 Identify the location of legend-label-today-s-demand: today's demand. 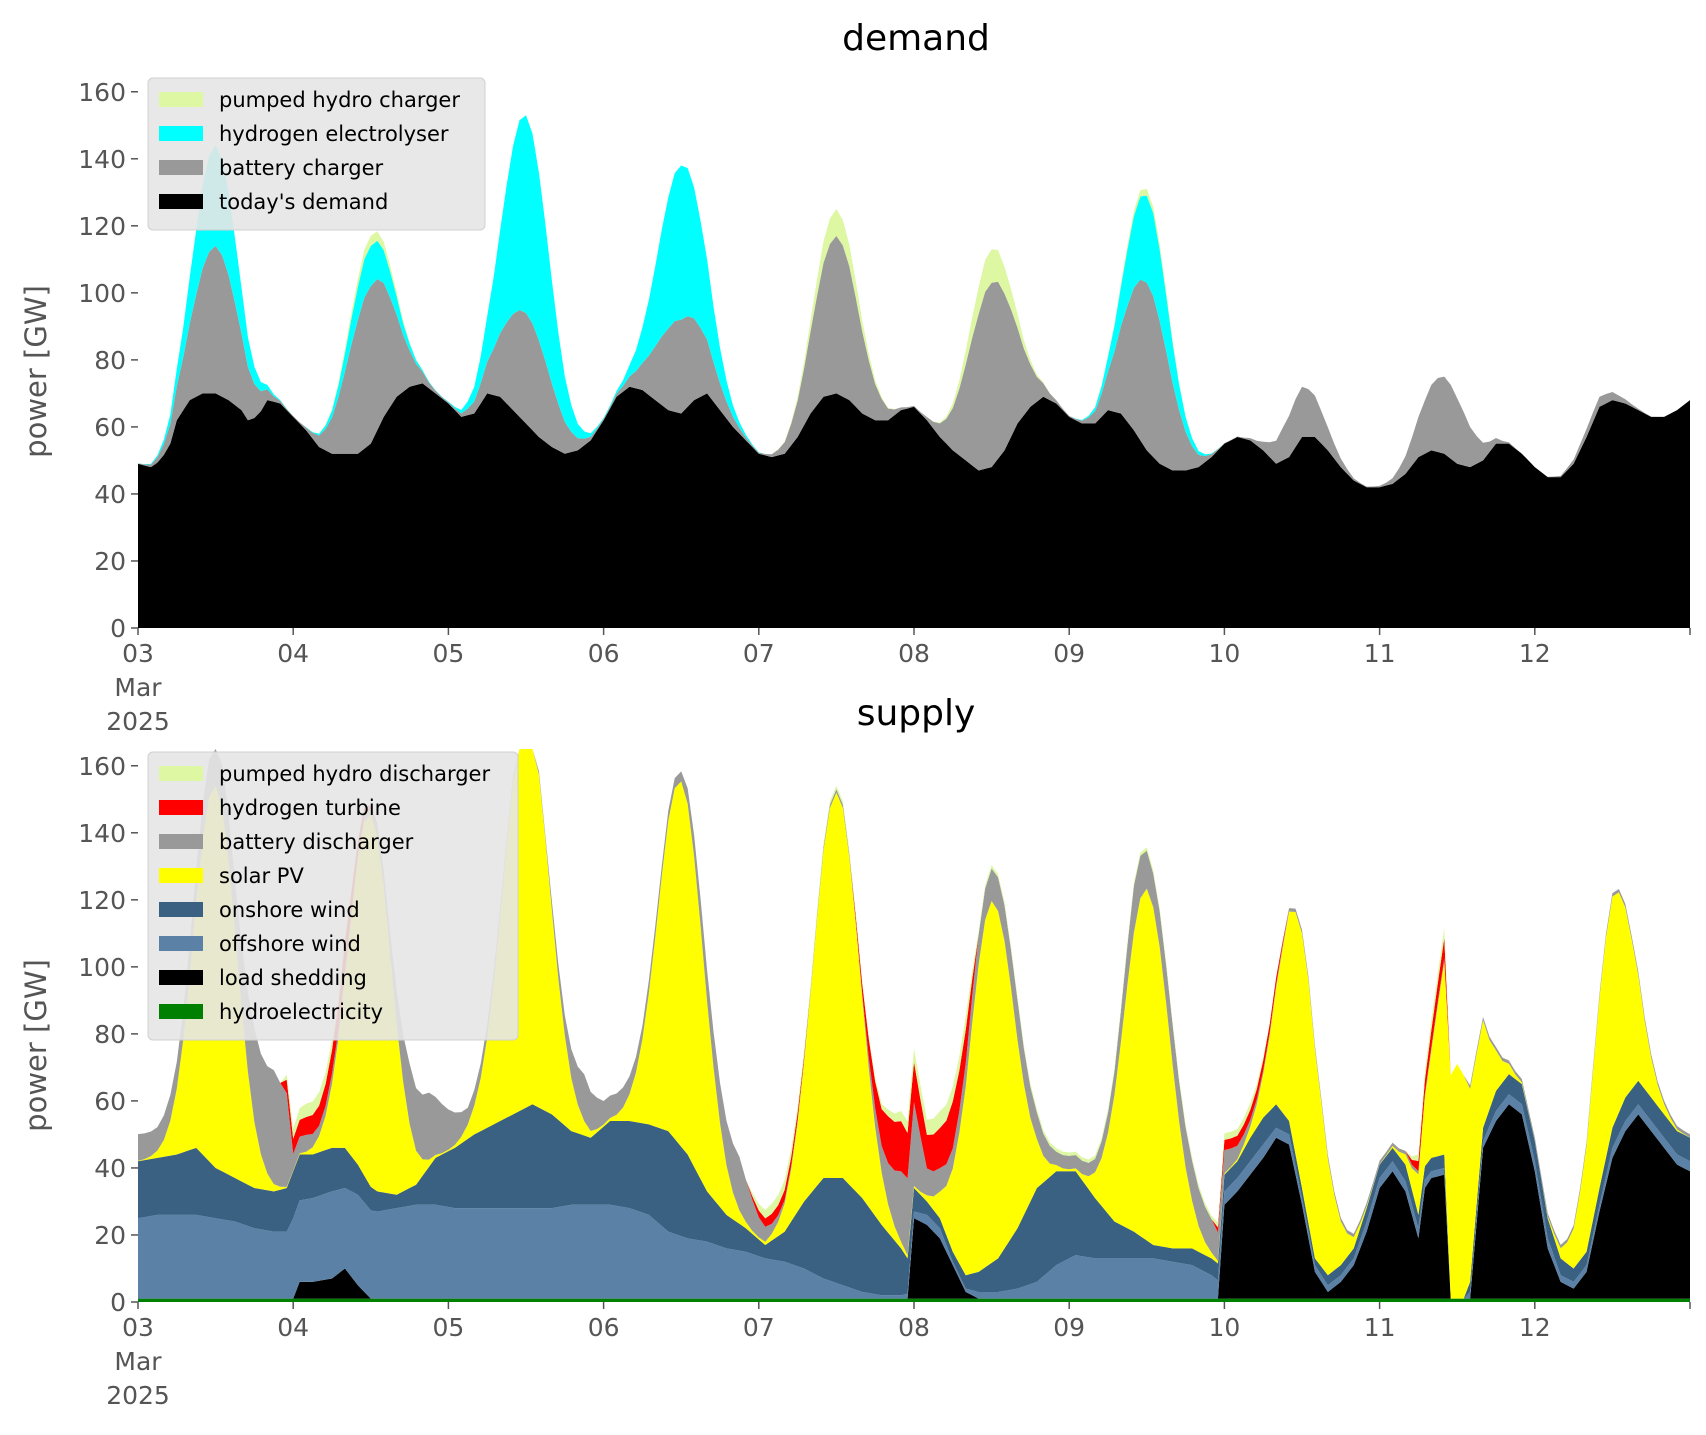
(303, 202).